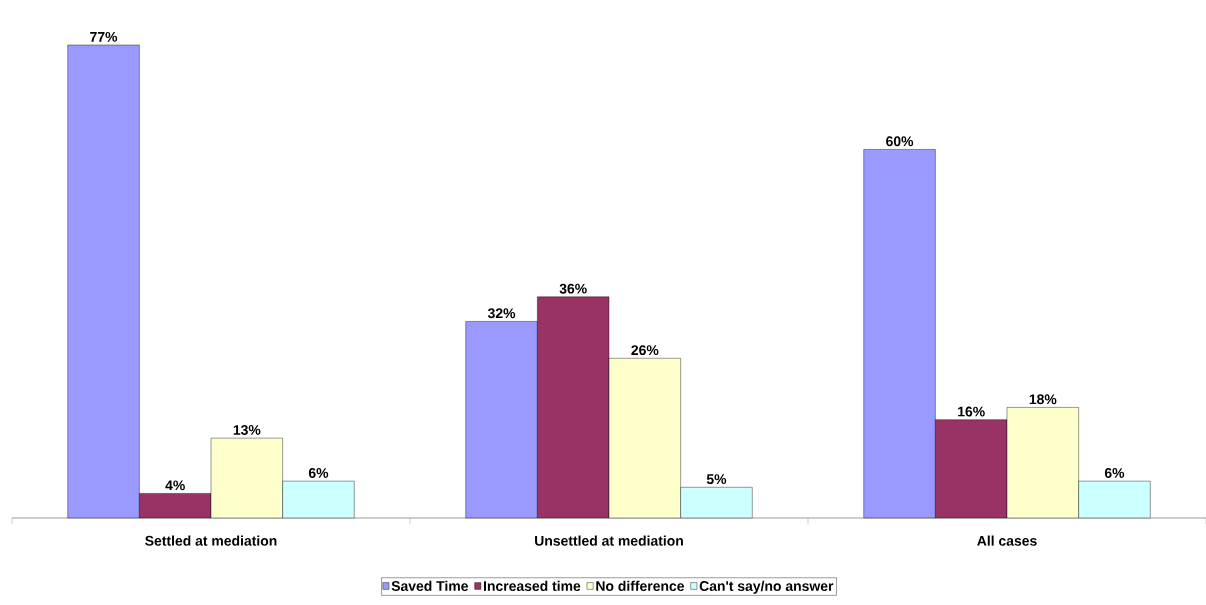  What do you see at coordinates (766, 587) in the screenshot?
I see `legend-label: Can't say/no answer` at bounding box center [766, 587].